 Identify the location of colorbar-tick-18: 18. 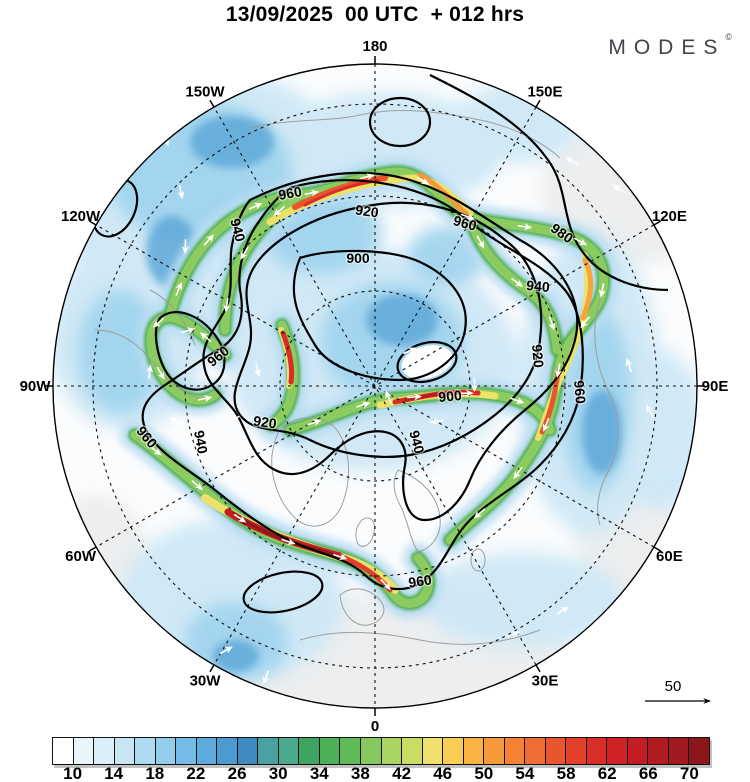
(155, 773).